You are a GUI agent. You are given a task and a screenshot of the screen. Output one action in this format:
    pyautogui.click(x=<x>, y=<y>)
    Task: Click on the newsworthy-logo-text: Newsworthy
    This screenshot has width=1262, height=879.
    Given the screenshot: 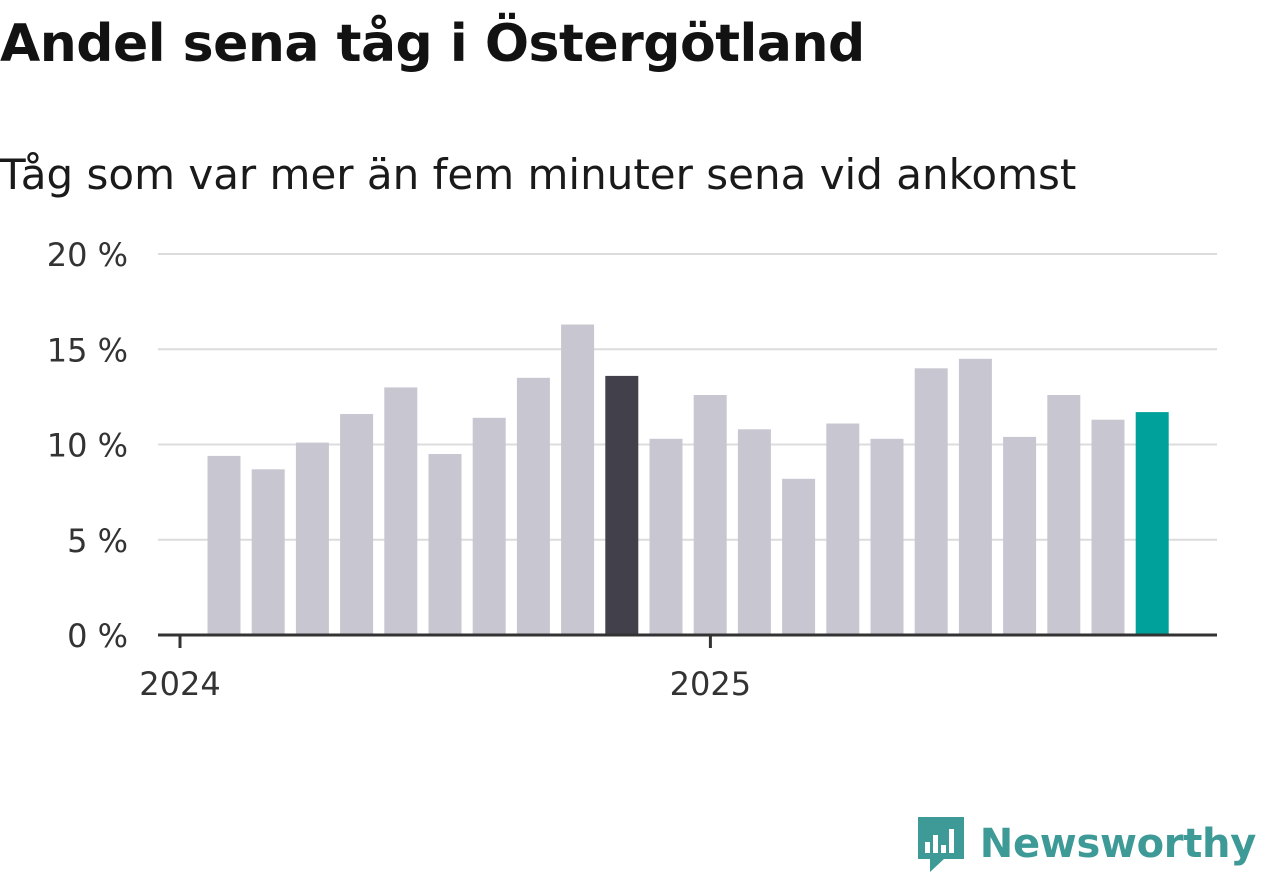 What is the action you would take?
    pyautogui.click(x=1118, y=844)
    